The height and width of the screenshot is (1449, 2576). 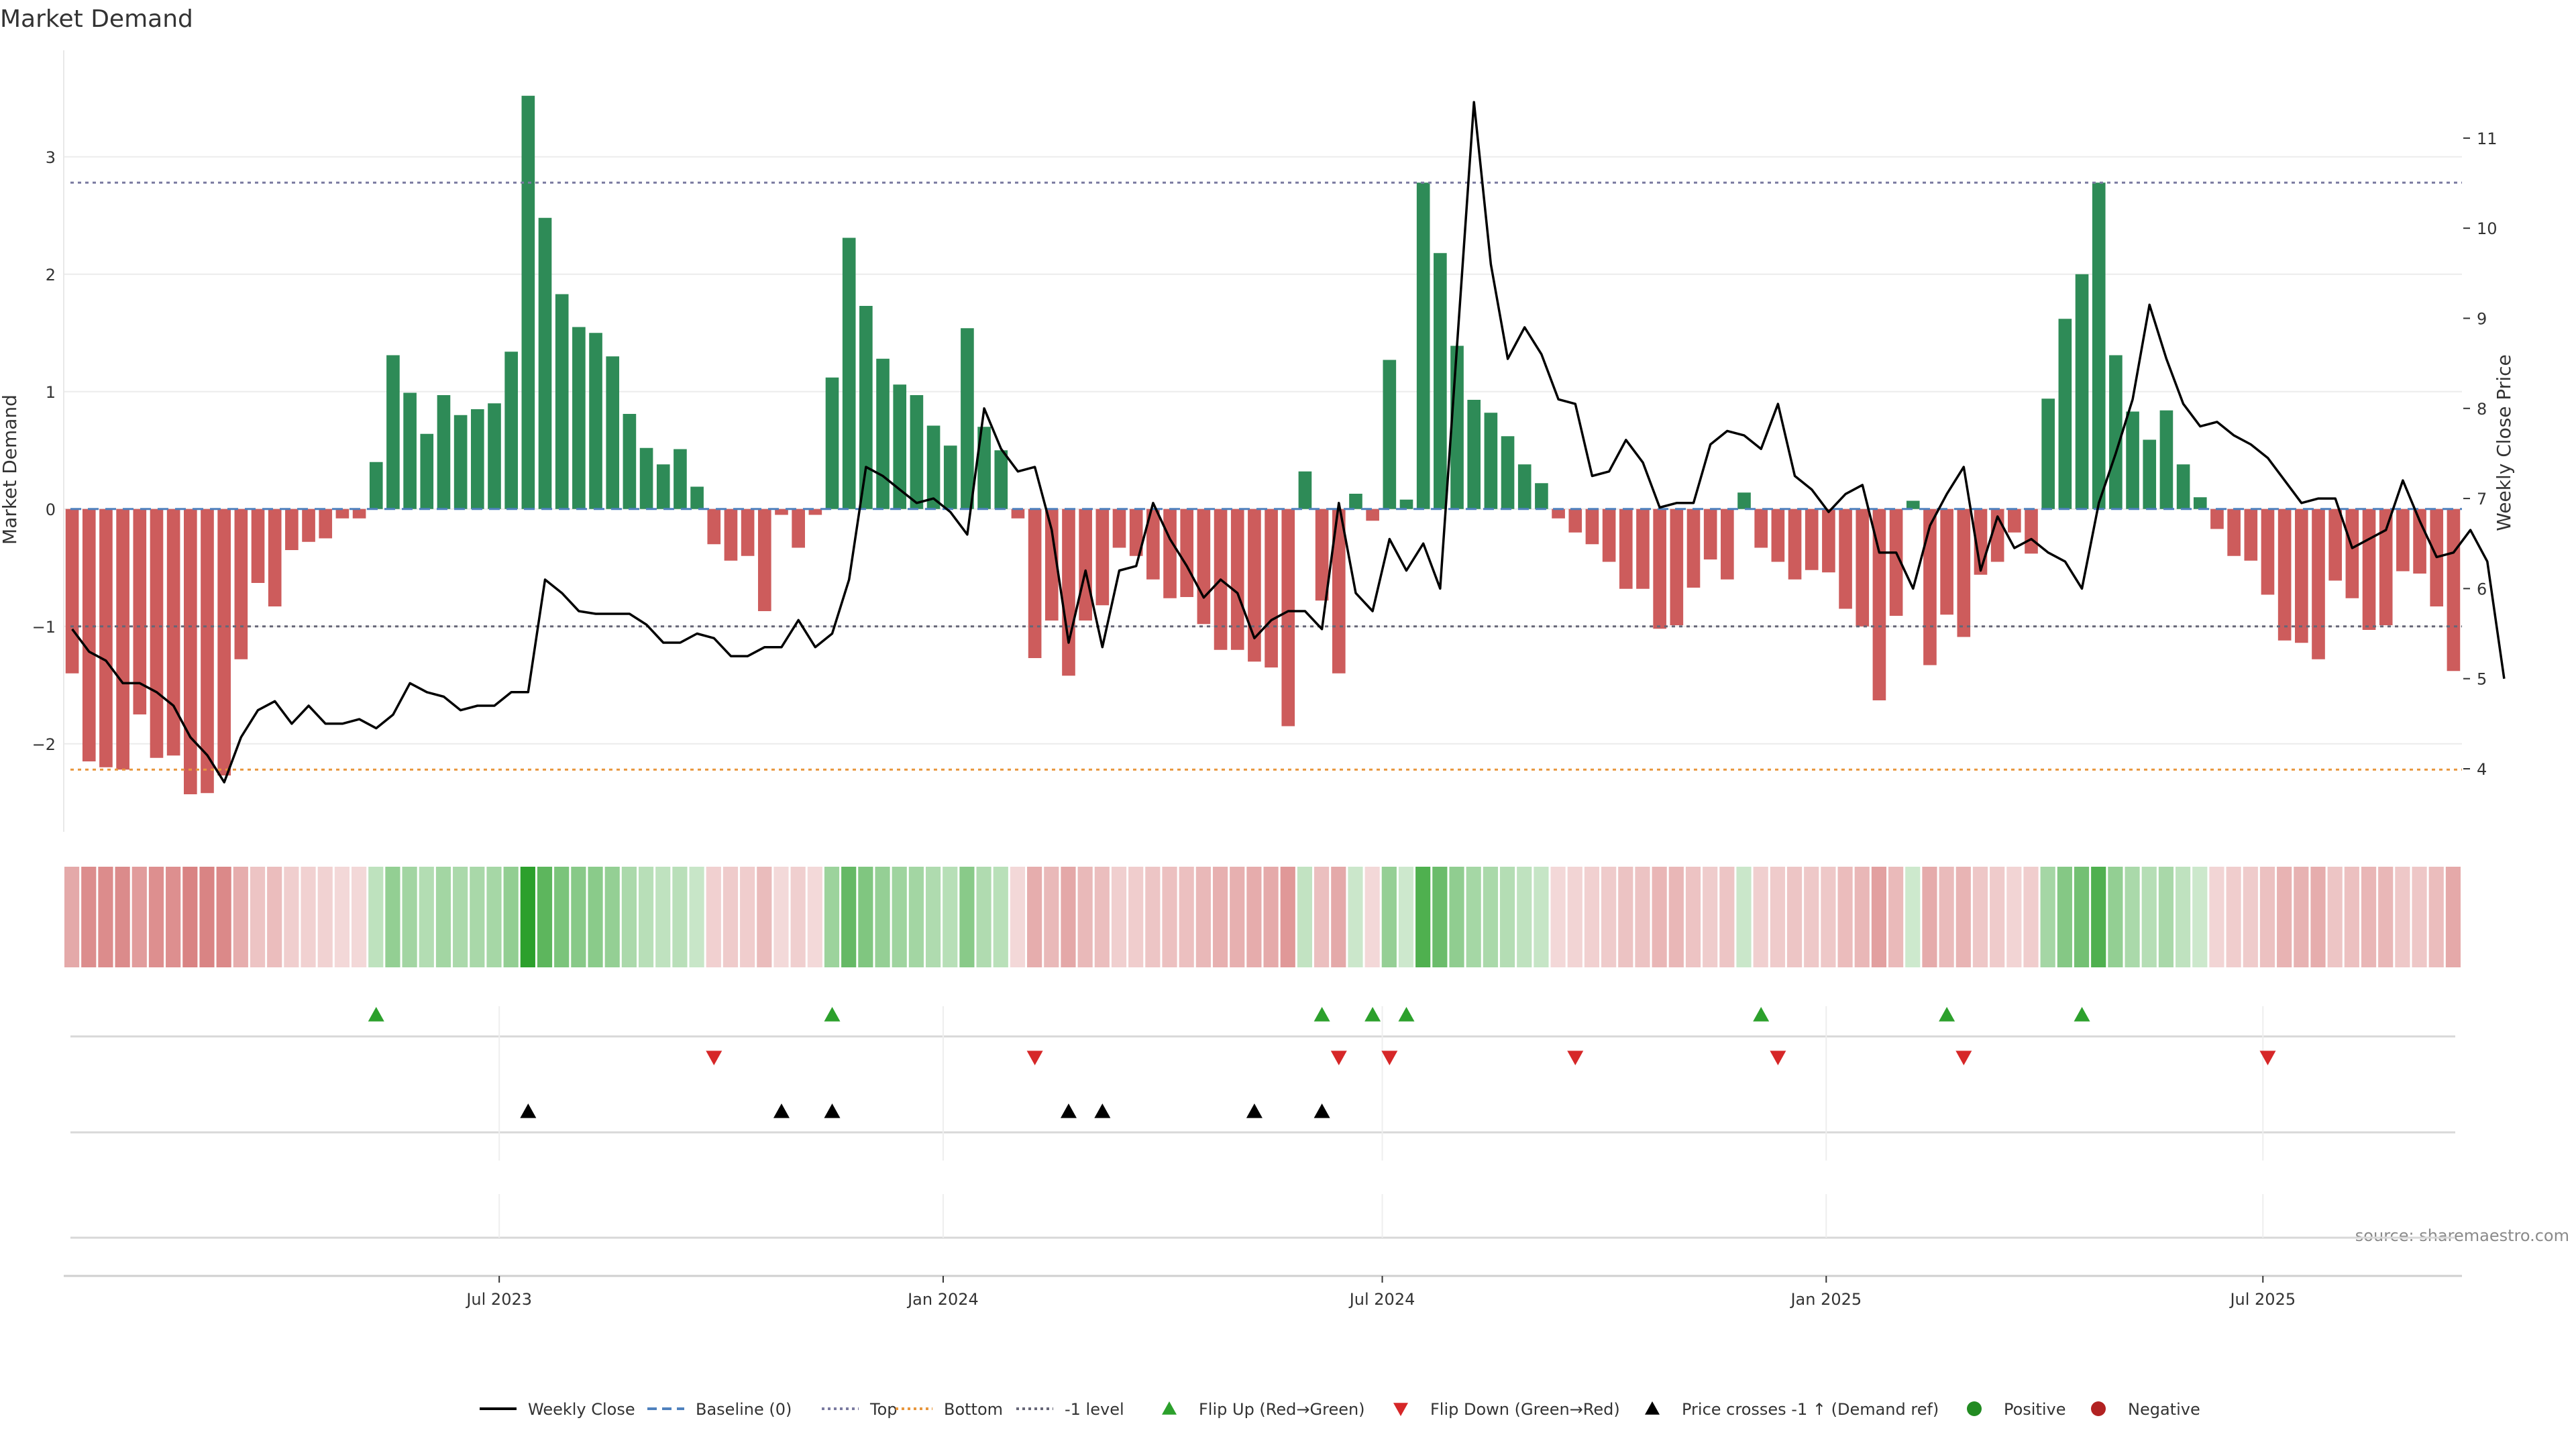 What do you see at coordinates (2487, 228) in the screenshot?
I see `right-tick-label: 10` at bounding box center [2487, 228].